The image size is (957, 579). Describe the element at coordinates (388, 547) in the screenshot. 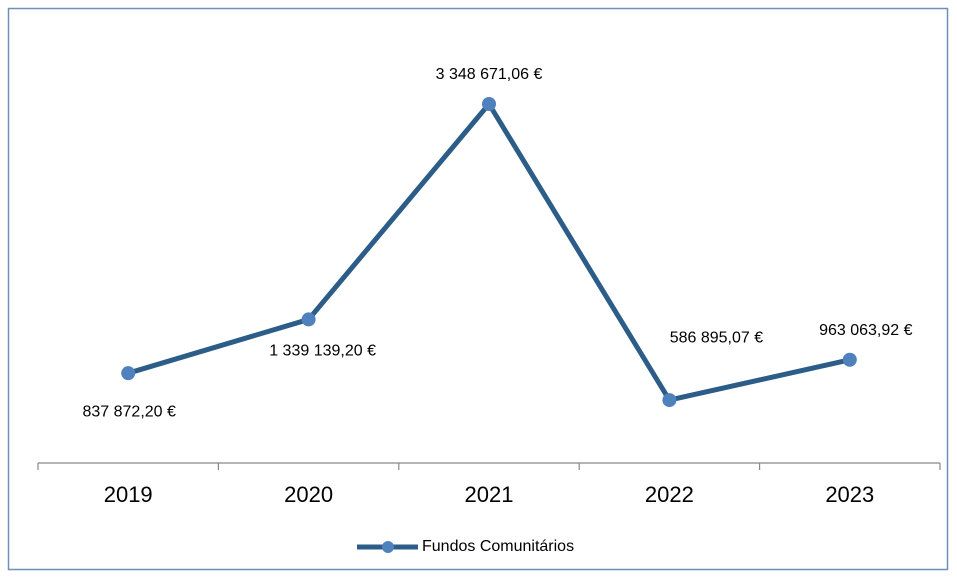

I see `legend-marker` at that location.